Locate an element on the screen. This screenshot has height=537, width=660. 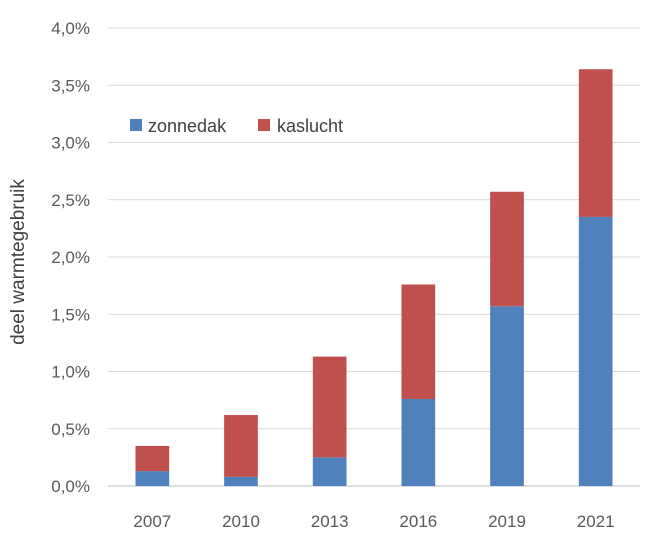
y-tick-label: 1,5% is located at coordinates (70, 314).